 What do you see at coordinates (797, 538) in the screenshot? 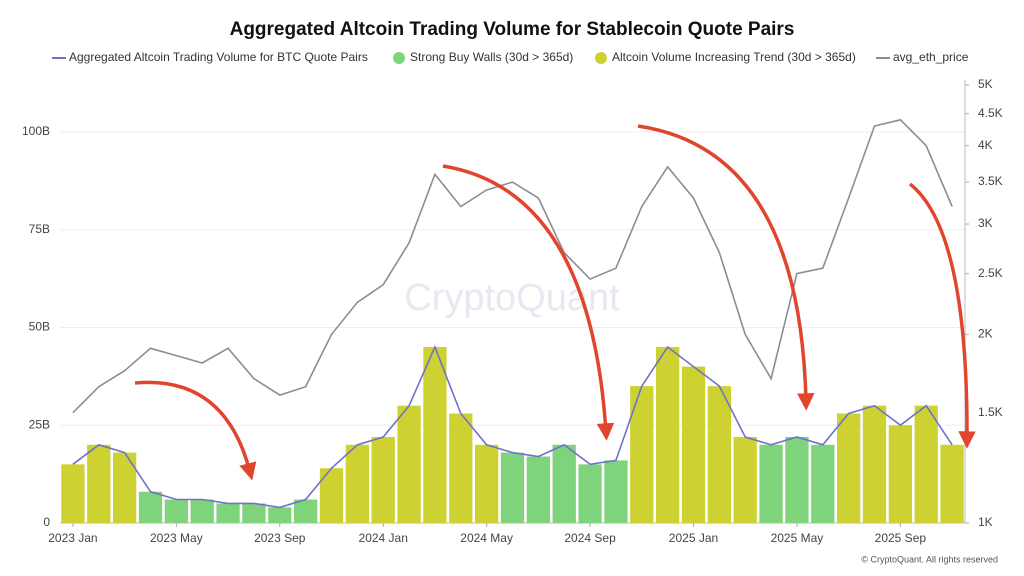
I see `x-tick-label: 2025 May` at bounding box center [797, 538].